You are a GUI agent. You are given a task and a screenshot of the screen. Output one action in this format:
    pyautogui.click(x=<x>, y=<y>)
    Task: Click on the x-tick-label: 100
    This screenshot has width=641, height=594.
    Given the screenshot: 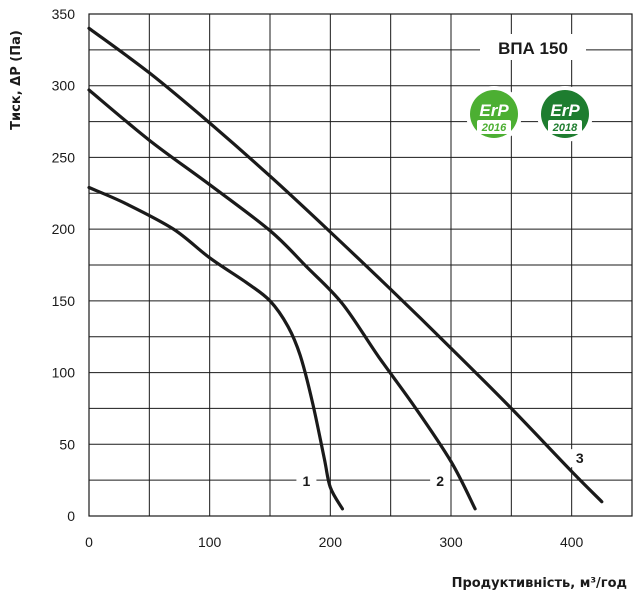 What is the action you would take?
    pyautogui.click(x=210, y=542)
    